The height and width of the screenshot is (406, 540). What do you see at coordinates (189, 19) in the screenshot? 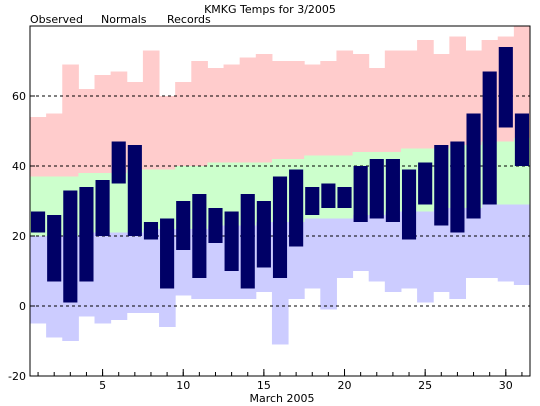
I see `legend-records: Records` at bounding box center [189, 19].